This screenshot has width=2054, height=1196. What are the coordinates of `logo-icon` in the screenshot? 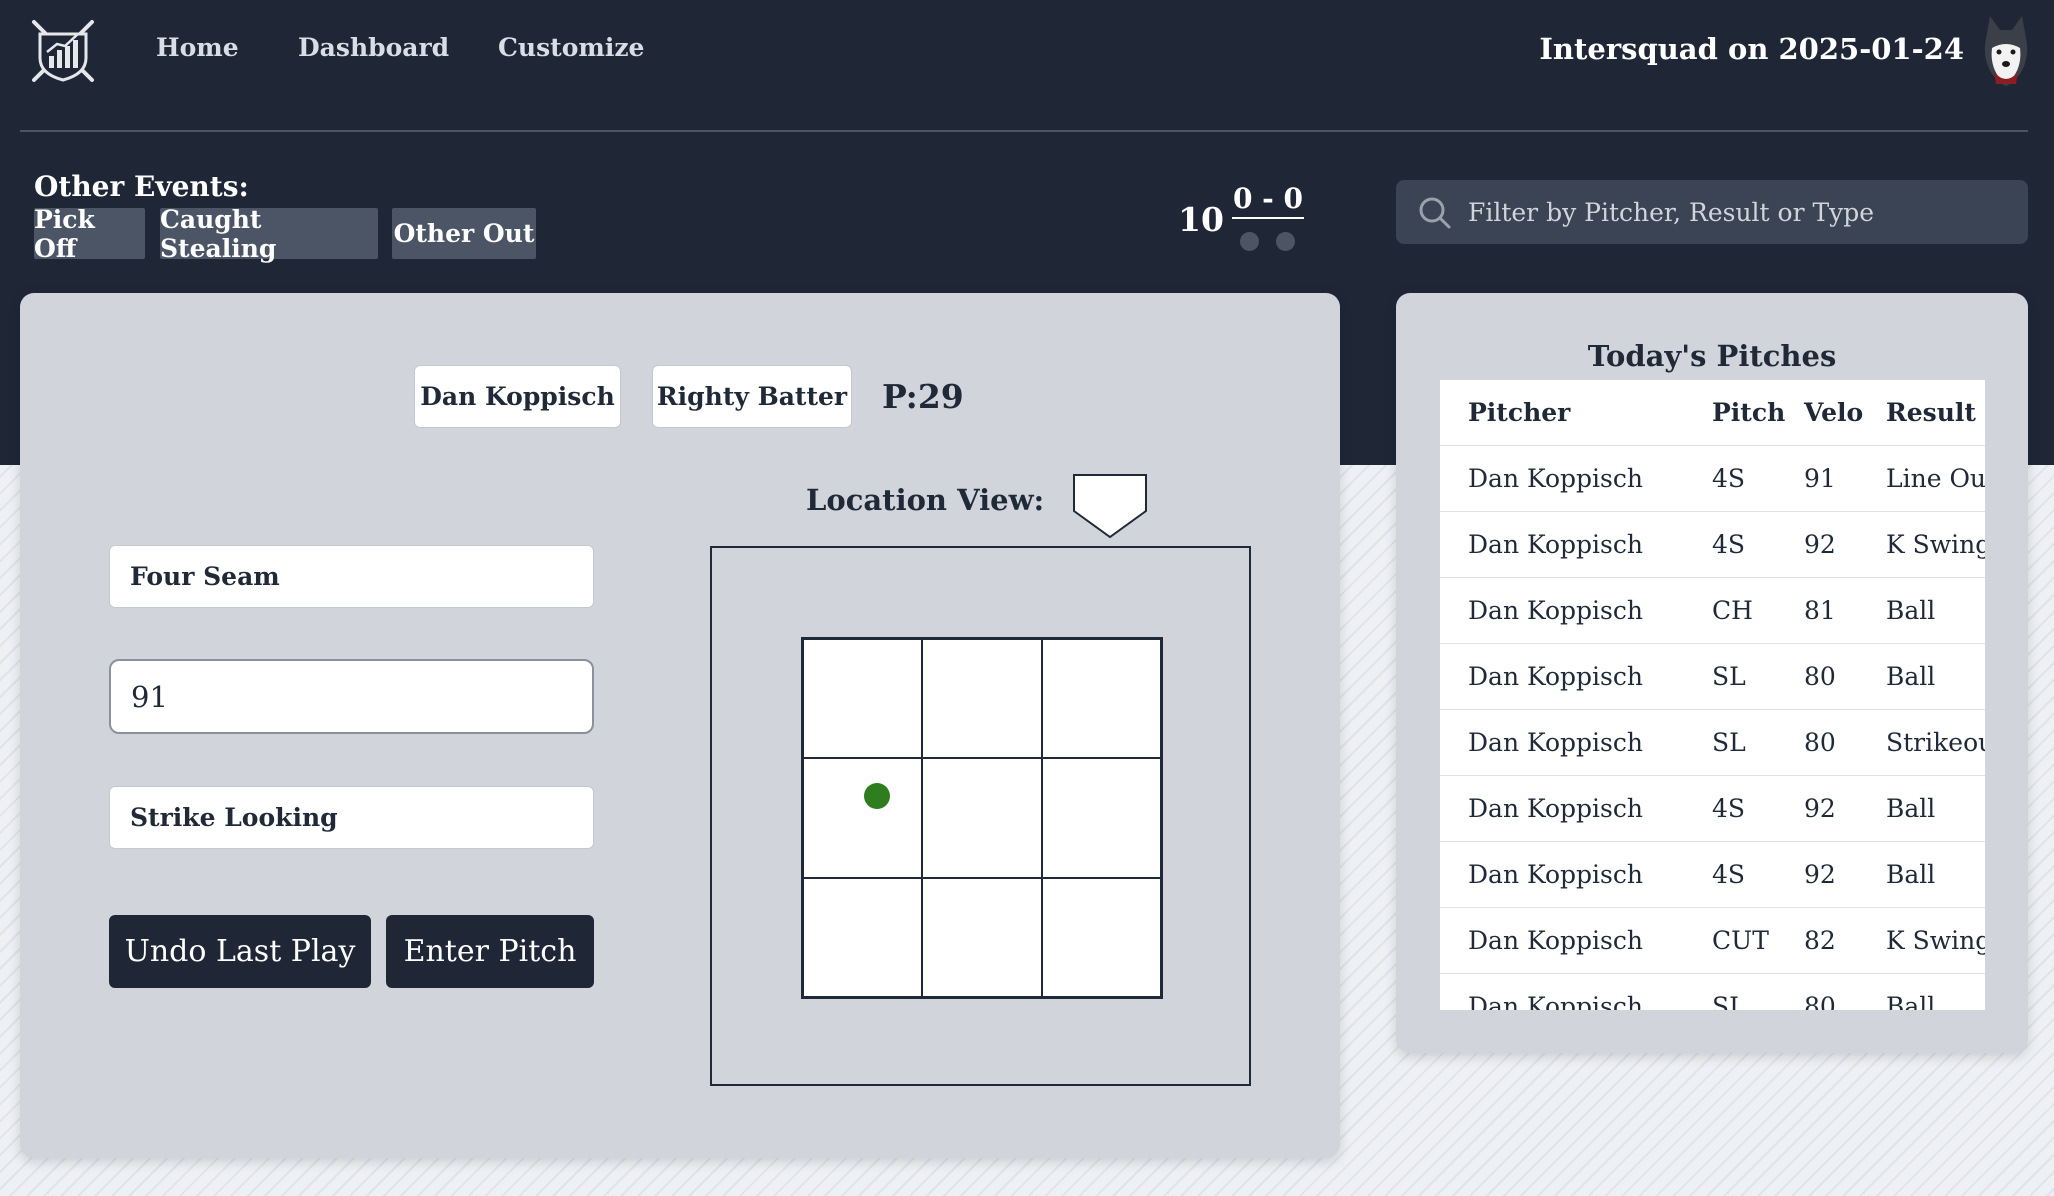 It's located at (63, 51).